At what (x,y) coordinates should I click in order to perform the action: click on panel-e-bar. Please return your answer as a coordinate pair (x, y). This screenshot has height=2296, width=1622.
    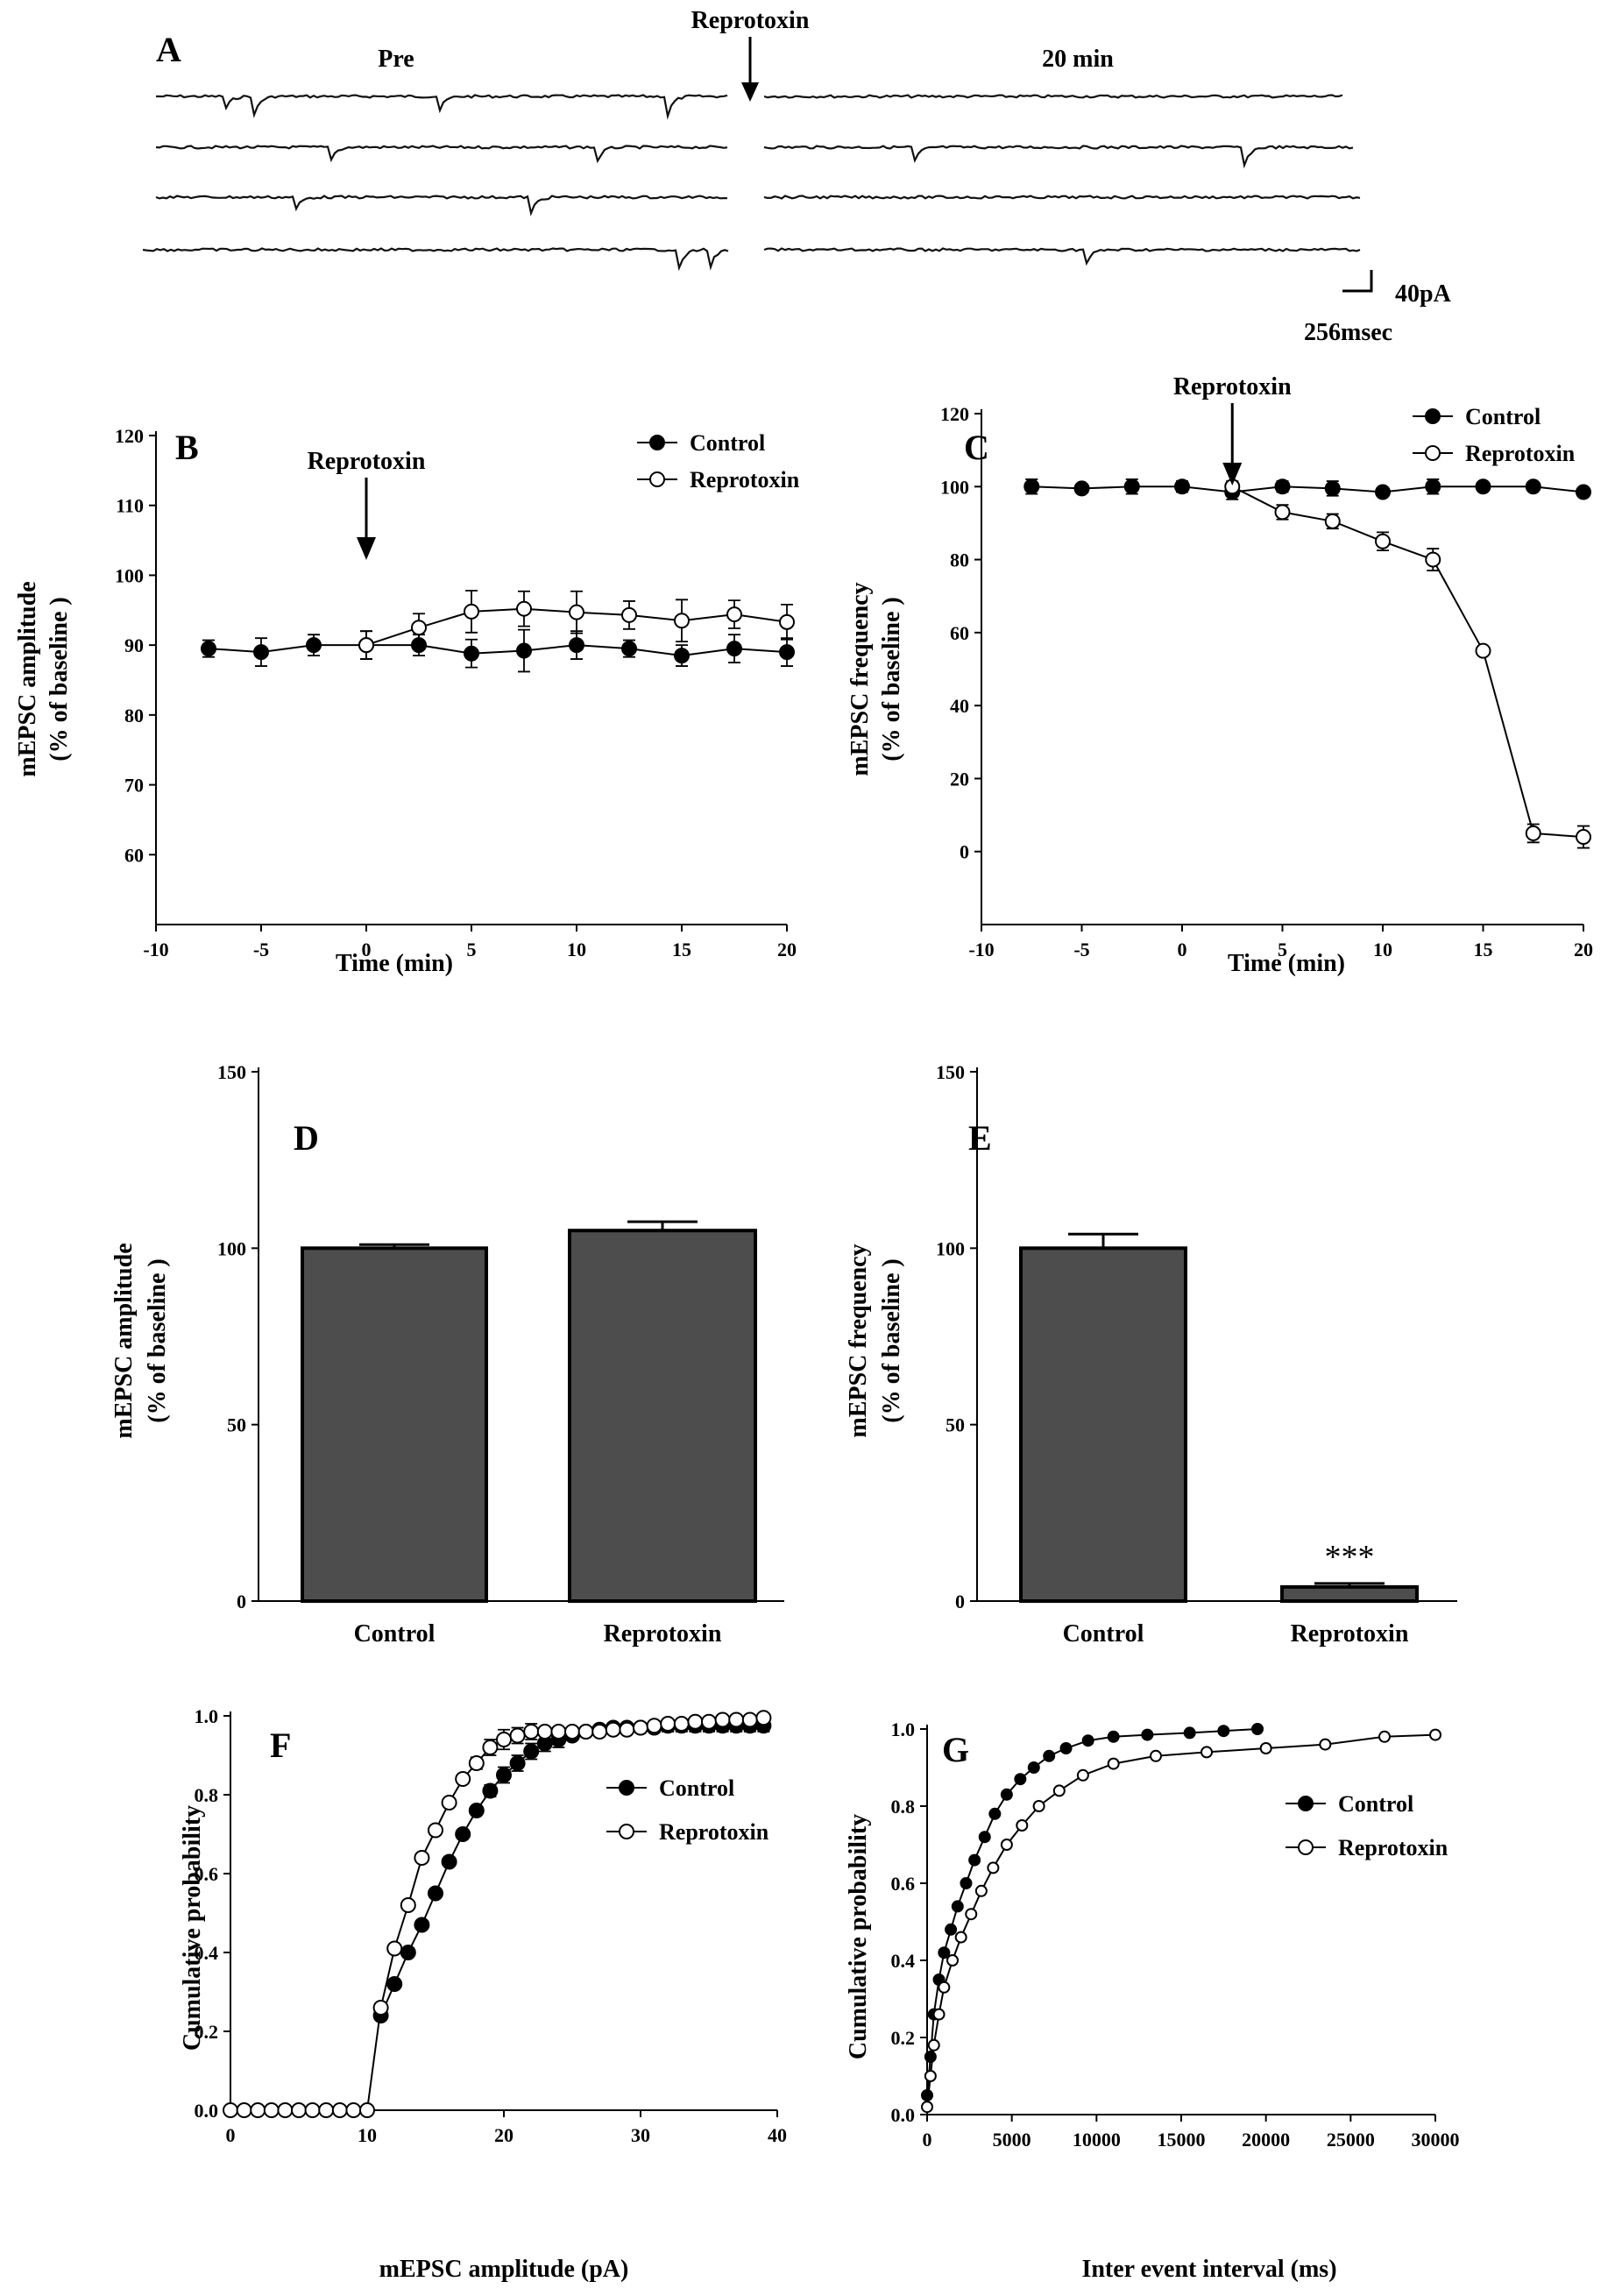
    Looking at the image, I should click on (1103, 1425).